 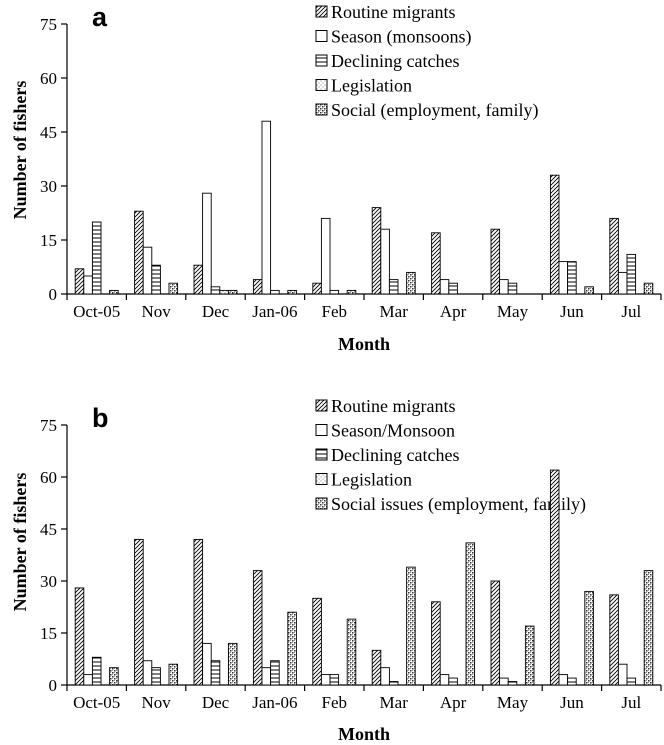 What do you see at coordinates (458, 504) in the screenshot?
I see `legend-label: Social issues (employment, family)` at bounding box center [458, 504].